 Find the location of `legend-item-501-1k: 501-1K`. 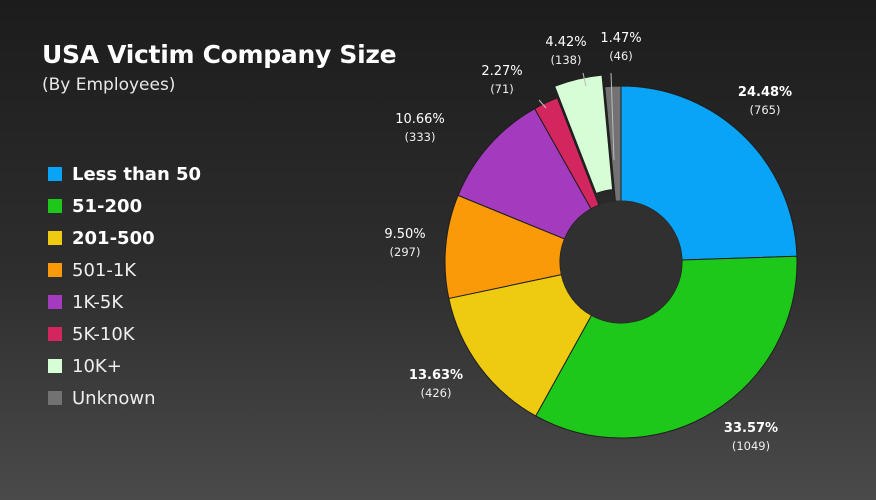

legend-item-501-1k: 501-1K is located at coordinates (124, 270).